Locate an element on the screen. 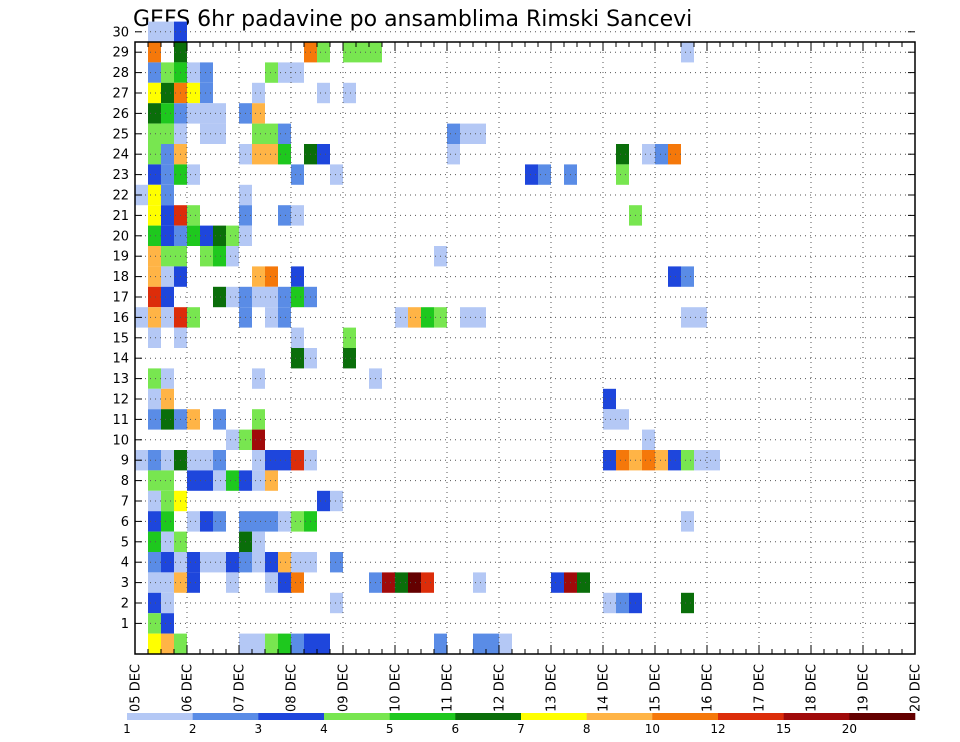 The height and width of the screenshot is (742, 960). y-tick-label: 6 is located at coordinates (125, 522).